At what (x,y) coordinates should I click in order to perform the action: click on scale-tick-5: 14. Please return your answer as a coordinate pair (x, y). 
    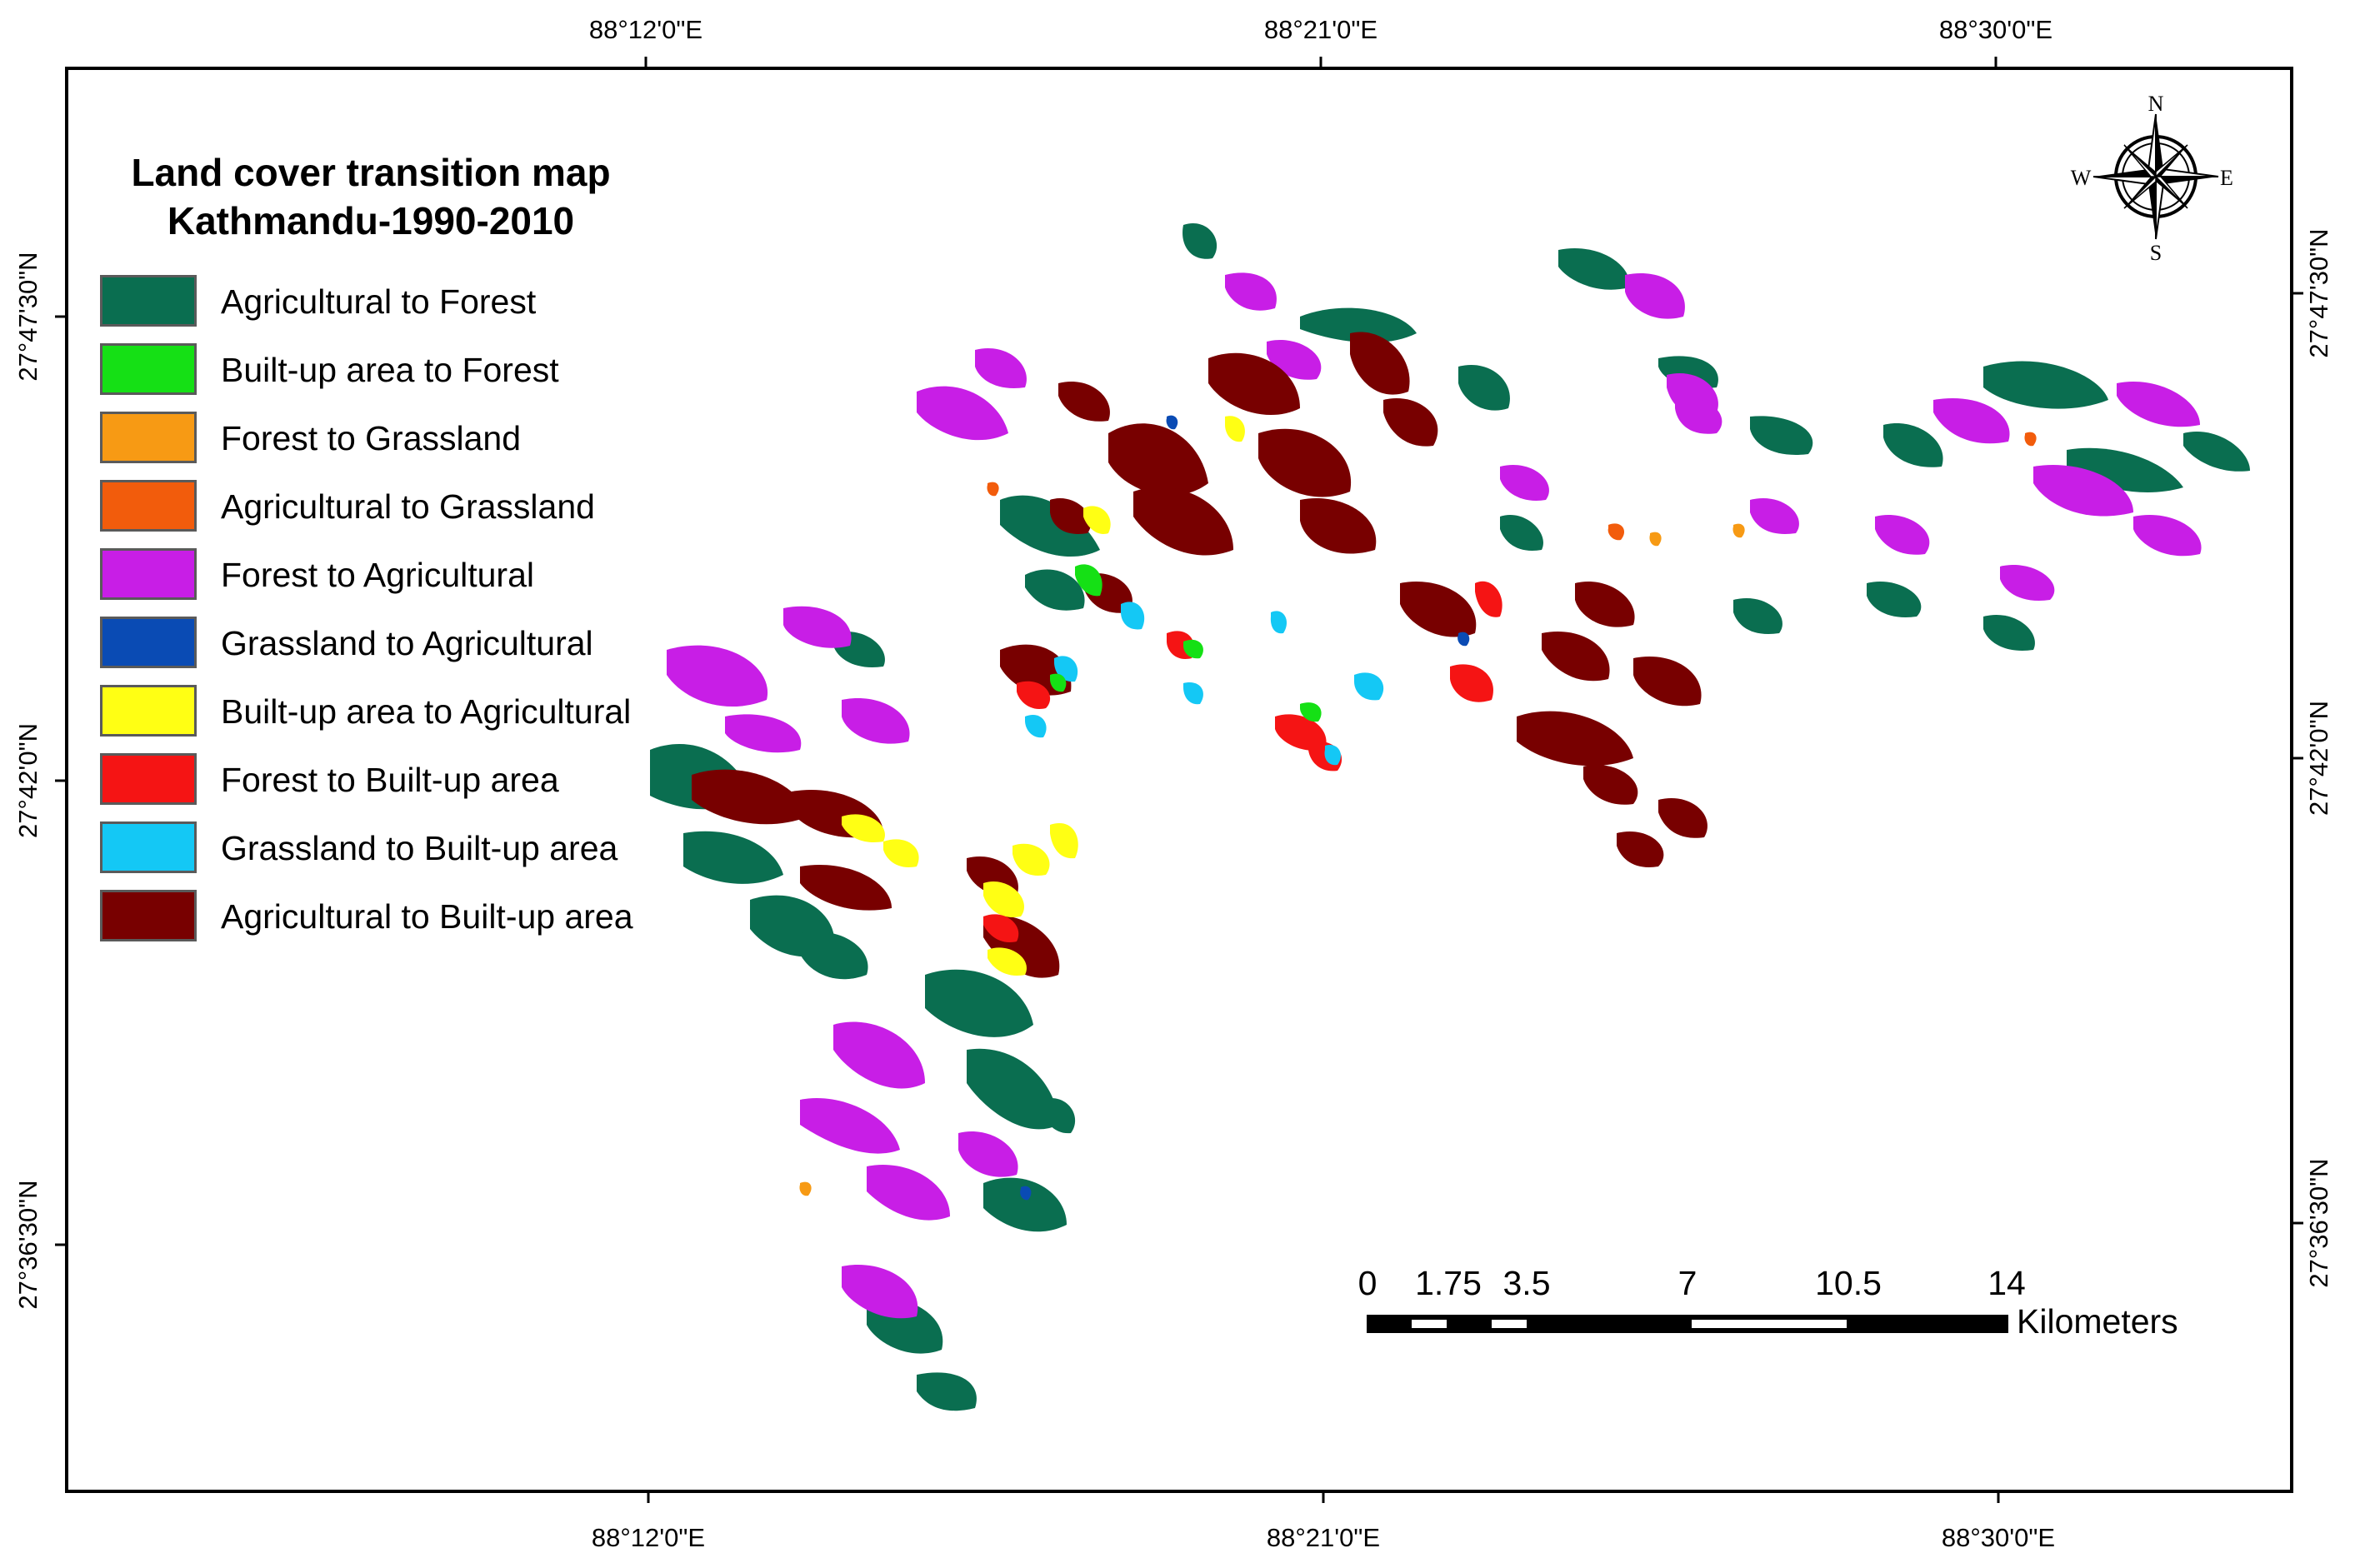
    Looking at the image, I should click on (2007, 1283).